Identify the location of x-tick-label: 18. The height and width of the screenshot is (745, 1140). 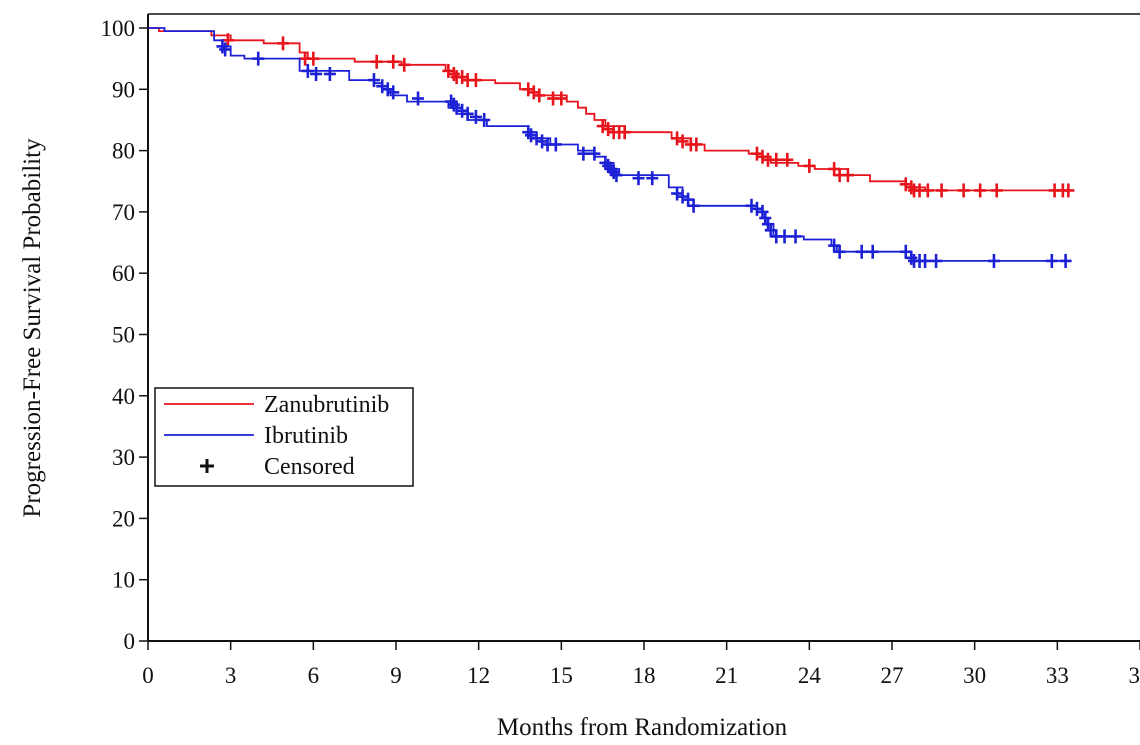
(644, 675).